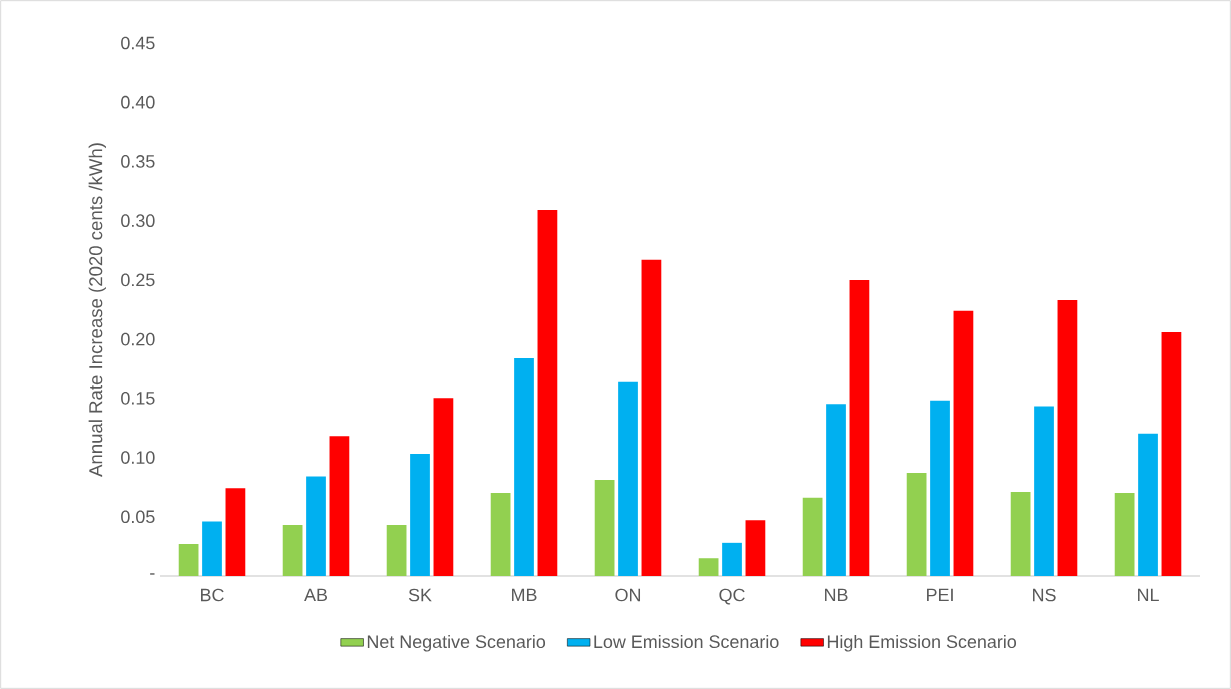 This screenshot has width=1231, height=689. I want to click on legend-label: High Emission Scenario, so click(922, 643).